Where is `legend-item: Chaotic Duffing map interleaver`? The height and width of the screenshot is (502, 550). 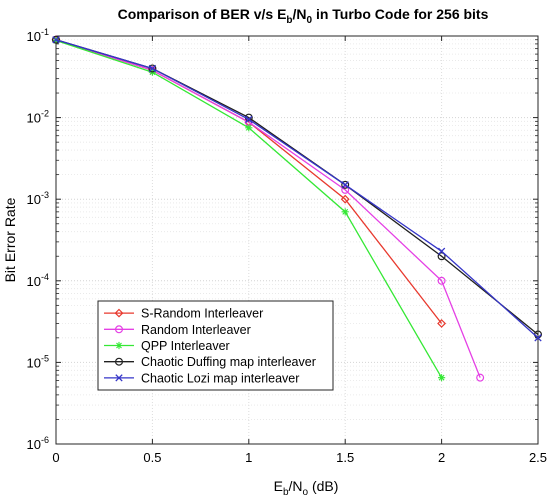 legend-item: Chaotic Duffing map interleaver is located at coordinates (210, 362).